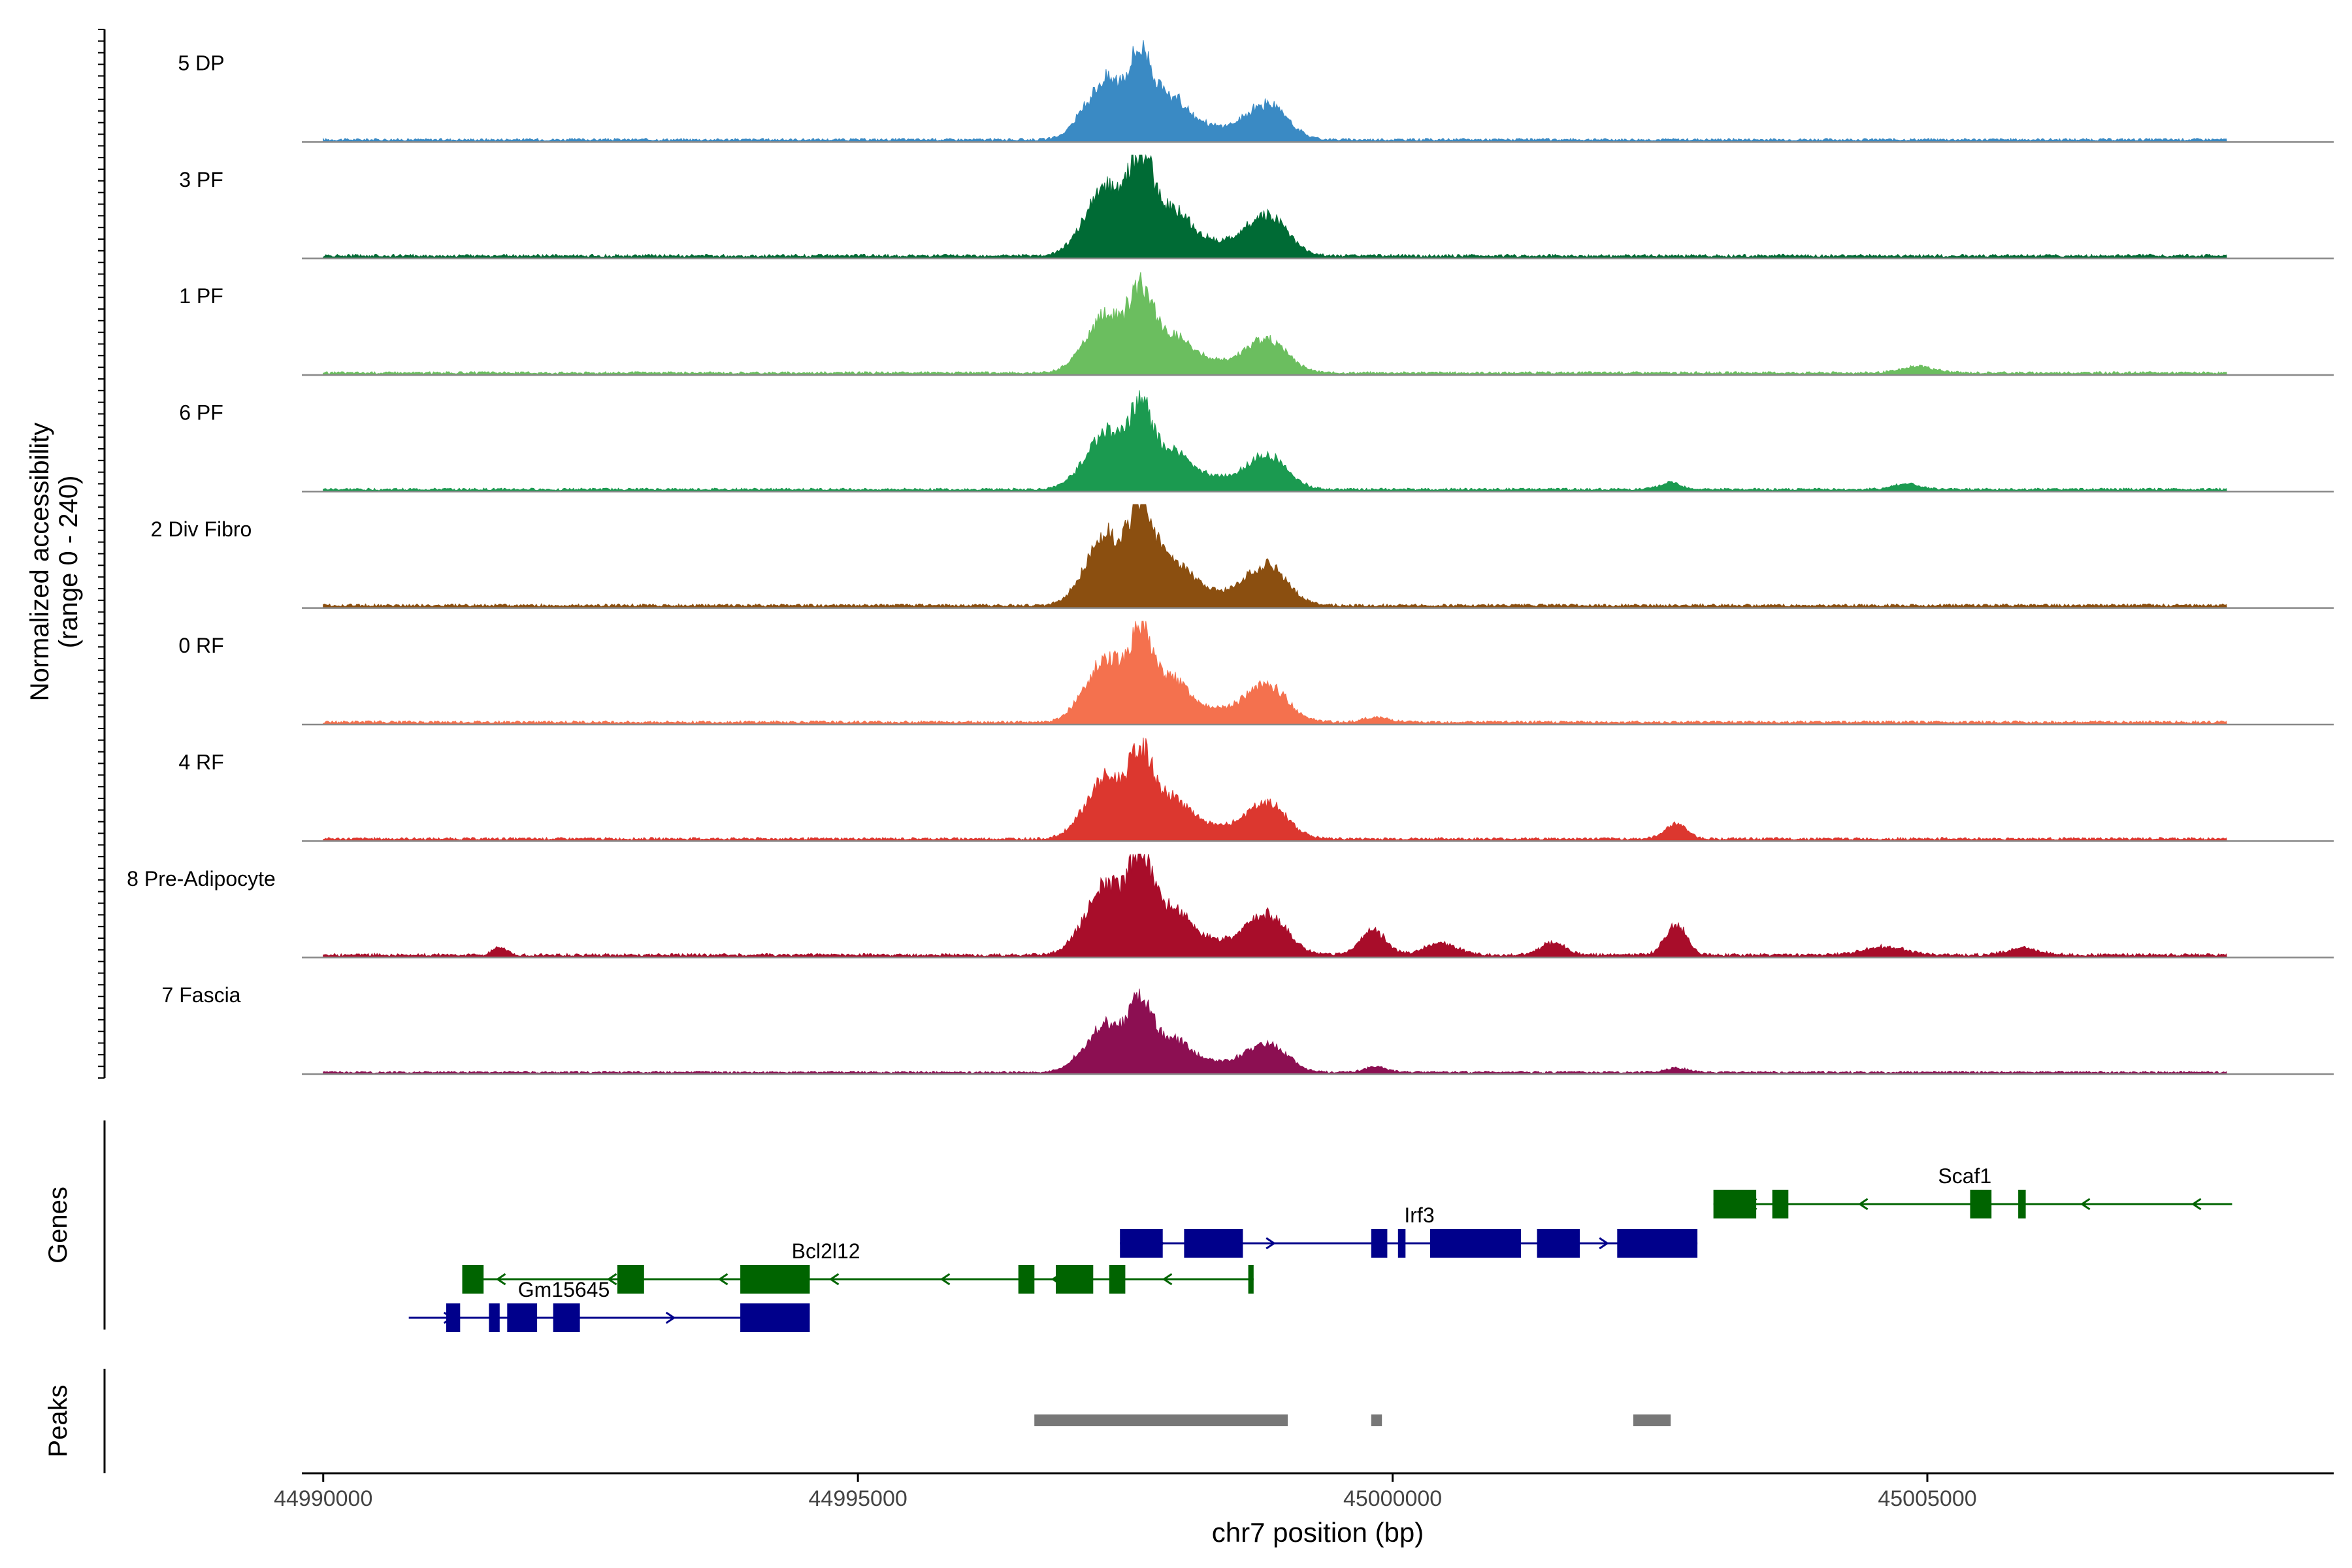 The height and width of the screenshot is (1568, 2352). What do you see at coordinates (323, 1498) in the screenshot?
I see `x-tick-label: 44990000` at bounding box center [323, 1498].